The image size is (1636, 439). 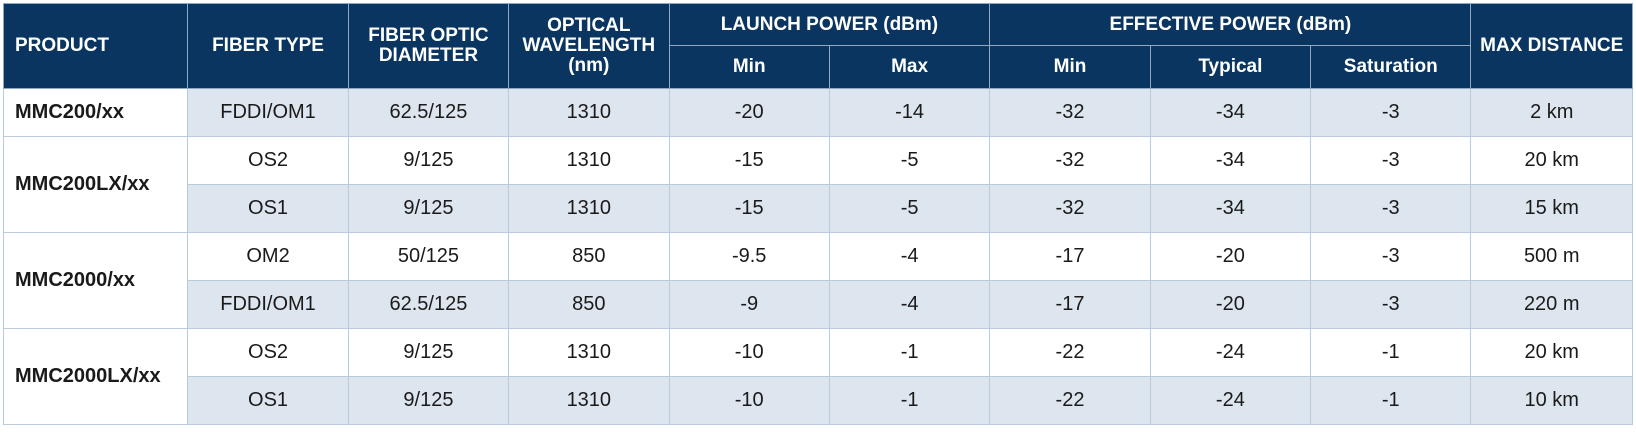 What do you see at coordinates (1551, 400) in the screenshot?
I see `cell-max-distance: 10 km` at bounding box center [1551, 400].